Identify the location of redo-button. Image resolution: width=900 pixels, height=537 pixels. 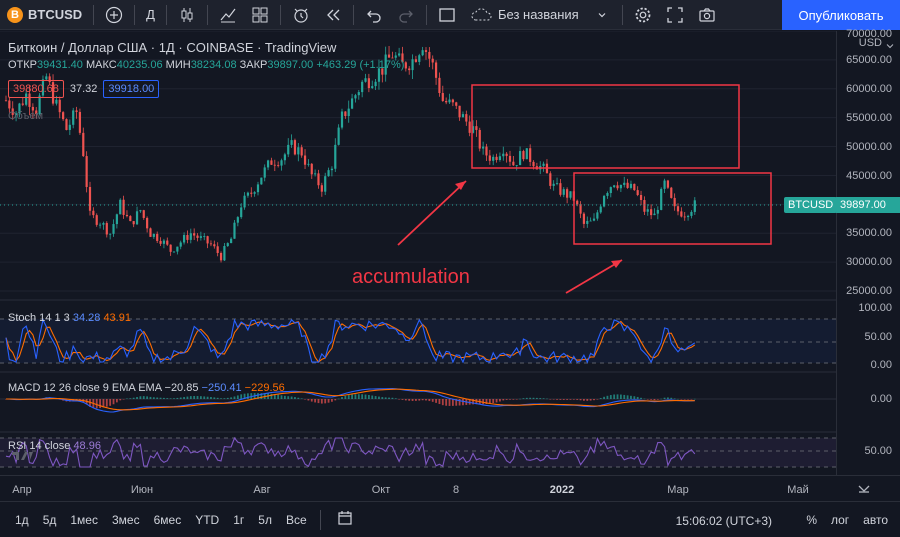
(406, 15).